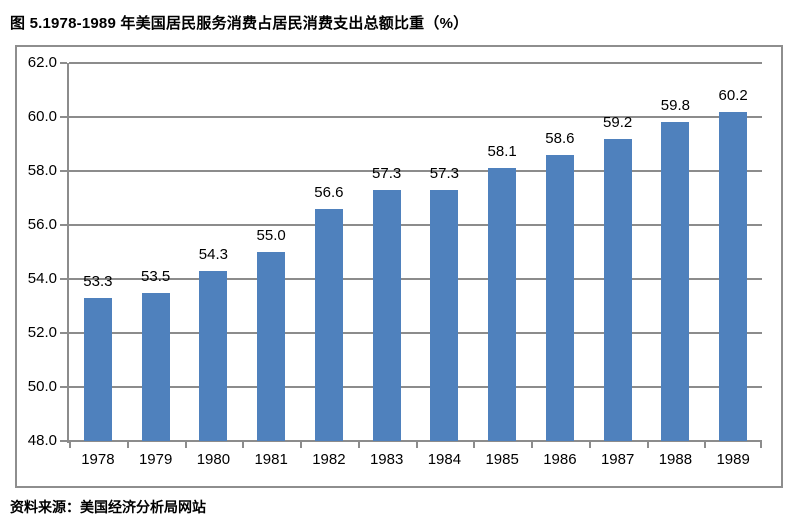 This screenshot has width=800, height=530. I want to click on chart-title: 图 5.1978-1989 年美国居民服务消费占居民消费支出总额比重（%）, so click(239, 23).